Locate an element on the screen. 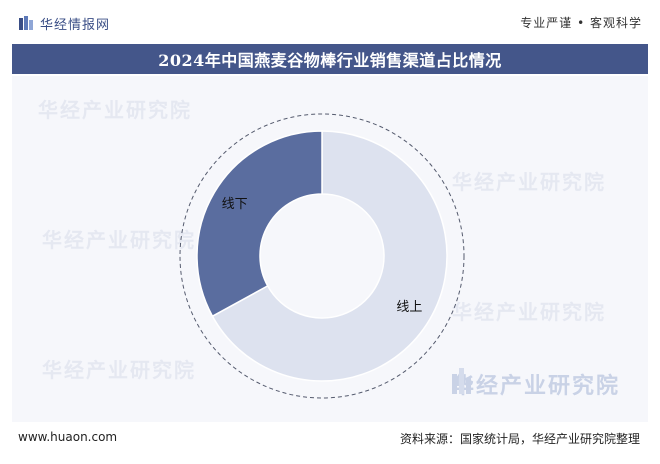 This screenshot has width=660, height=464. watermark-brand: 华经产业研究院 is located at coordinates (535, 384).